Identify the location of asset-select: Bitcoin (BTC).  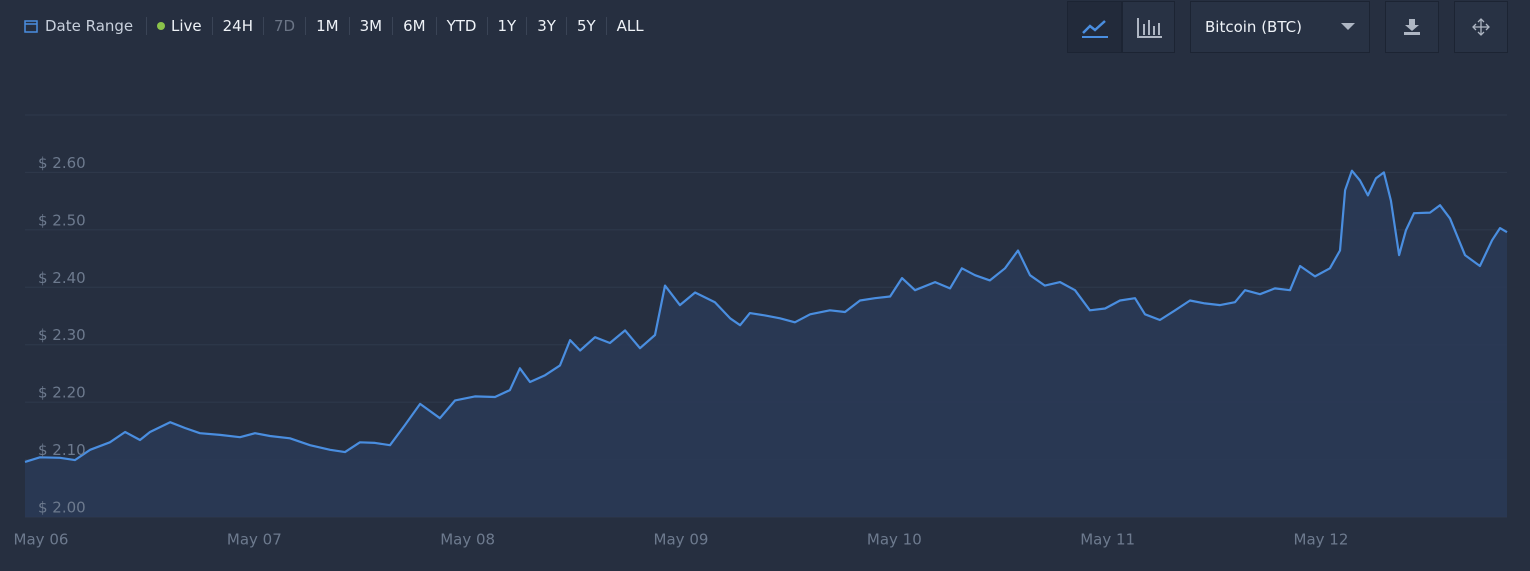
(1280, 27).